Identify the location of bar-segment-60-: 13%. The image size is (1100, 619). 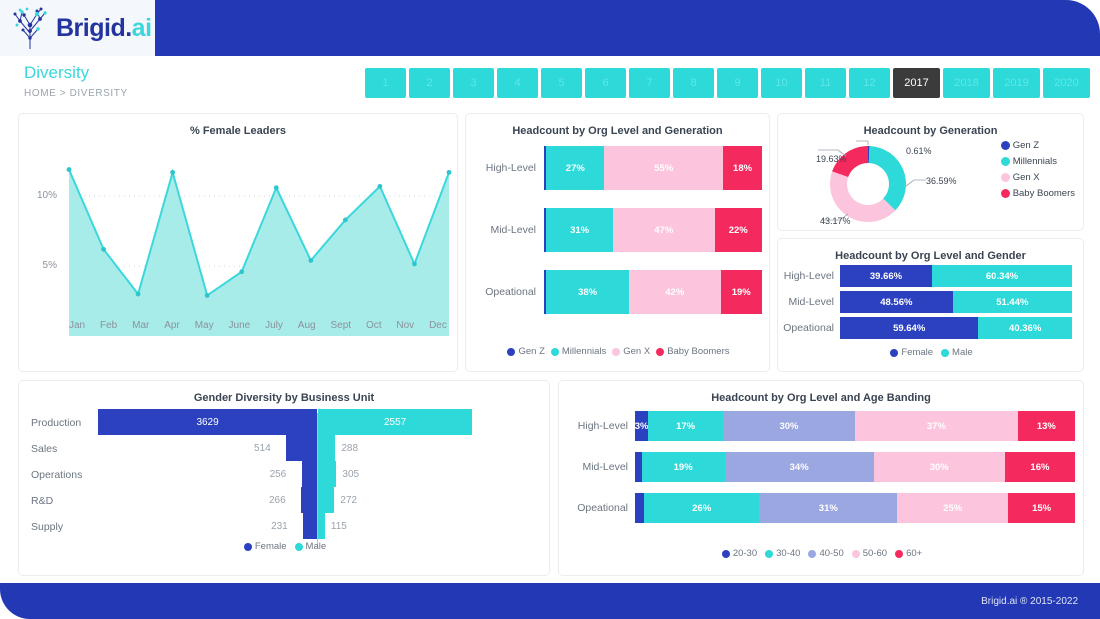
(1046, 426).